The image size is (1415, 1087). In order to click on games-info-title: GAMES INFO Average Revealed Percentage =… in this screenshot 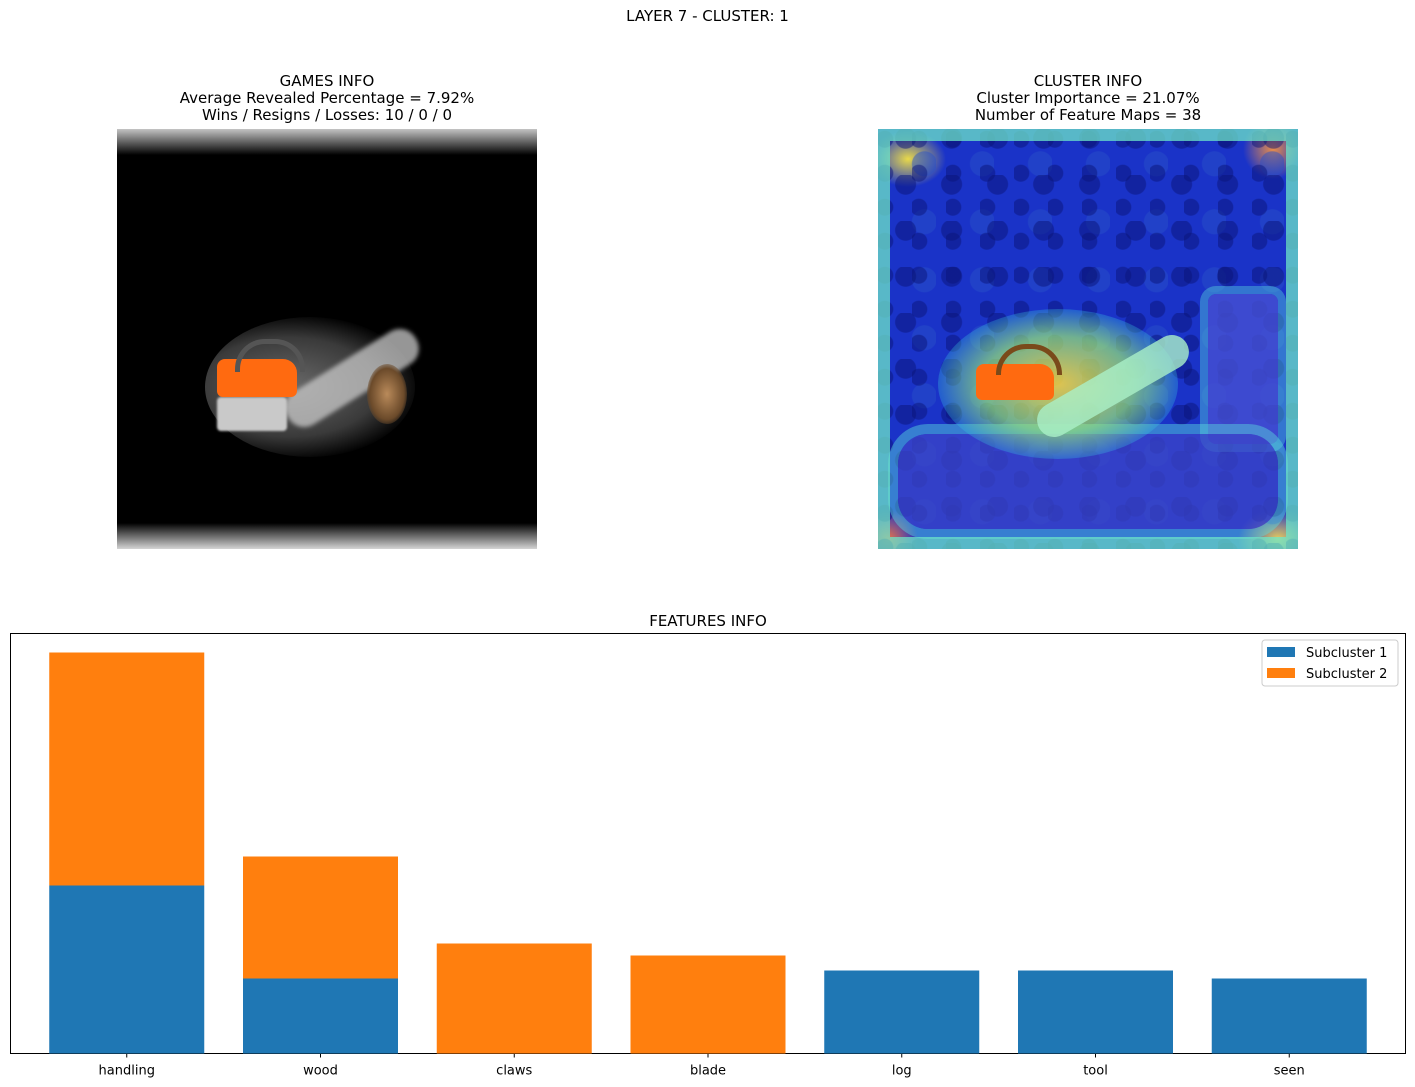, I will do `click(327, 98)`.